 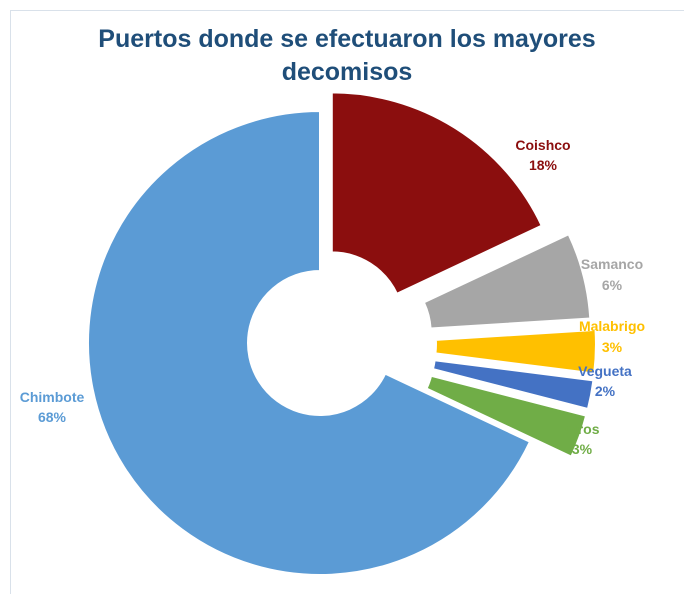 What do you see at coordinates (542, 145) in the screenshot?
I see `slice-label-coishco: Coishco` at bounding box center [542, 145].